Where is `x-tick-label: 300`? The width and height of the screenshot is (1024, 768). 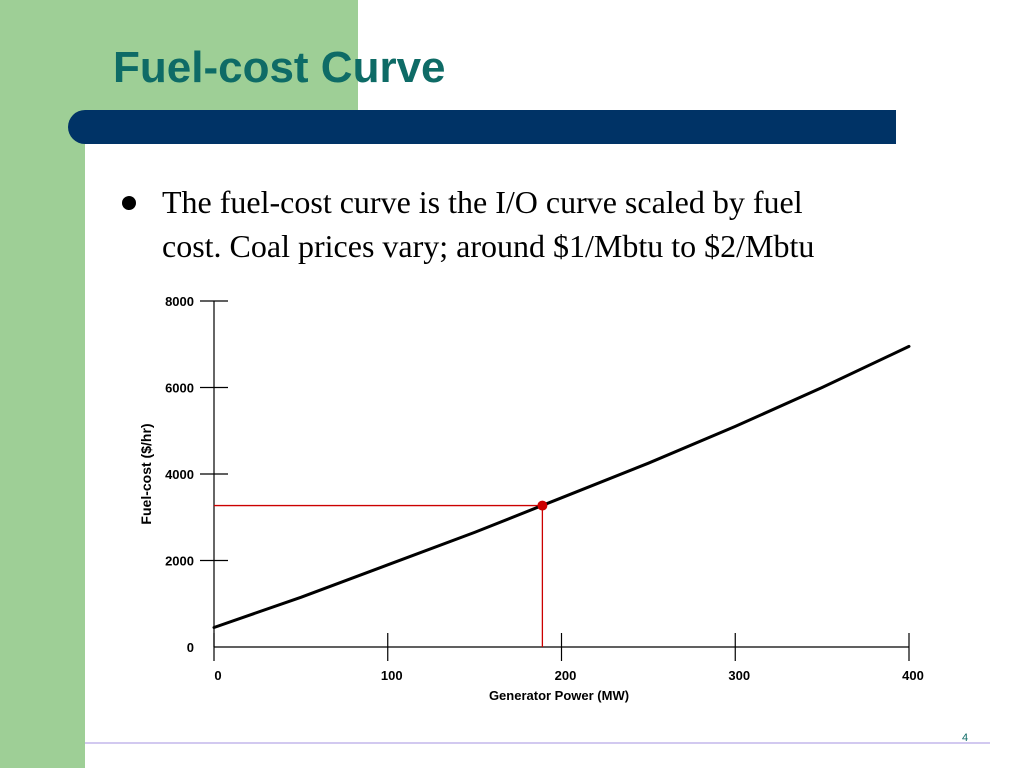
x-tick-label: 300 is located at coordinates (739, 675).